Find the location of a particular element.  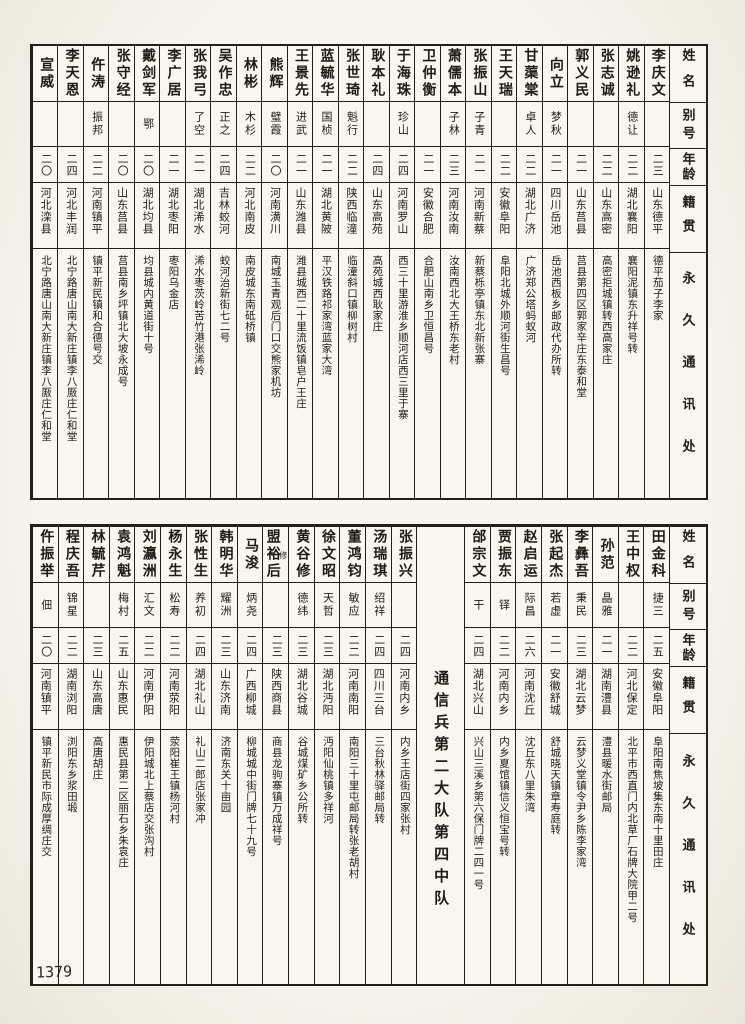

alias-cell: 耀洲 is located at coordinates (224, 605).